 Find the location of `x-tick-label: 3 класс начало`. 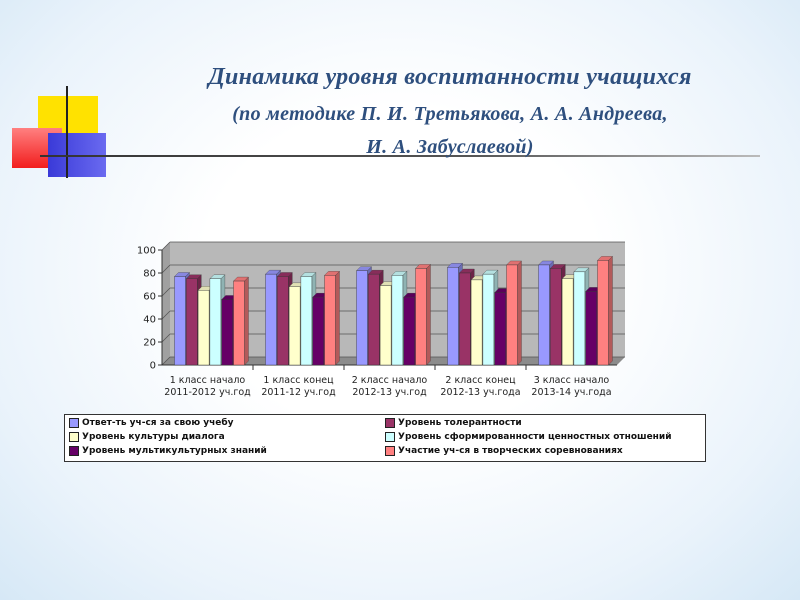

x-tick-label: 3 класс начало is located at coordinates (572, 380).